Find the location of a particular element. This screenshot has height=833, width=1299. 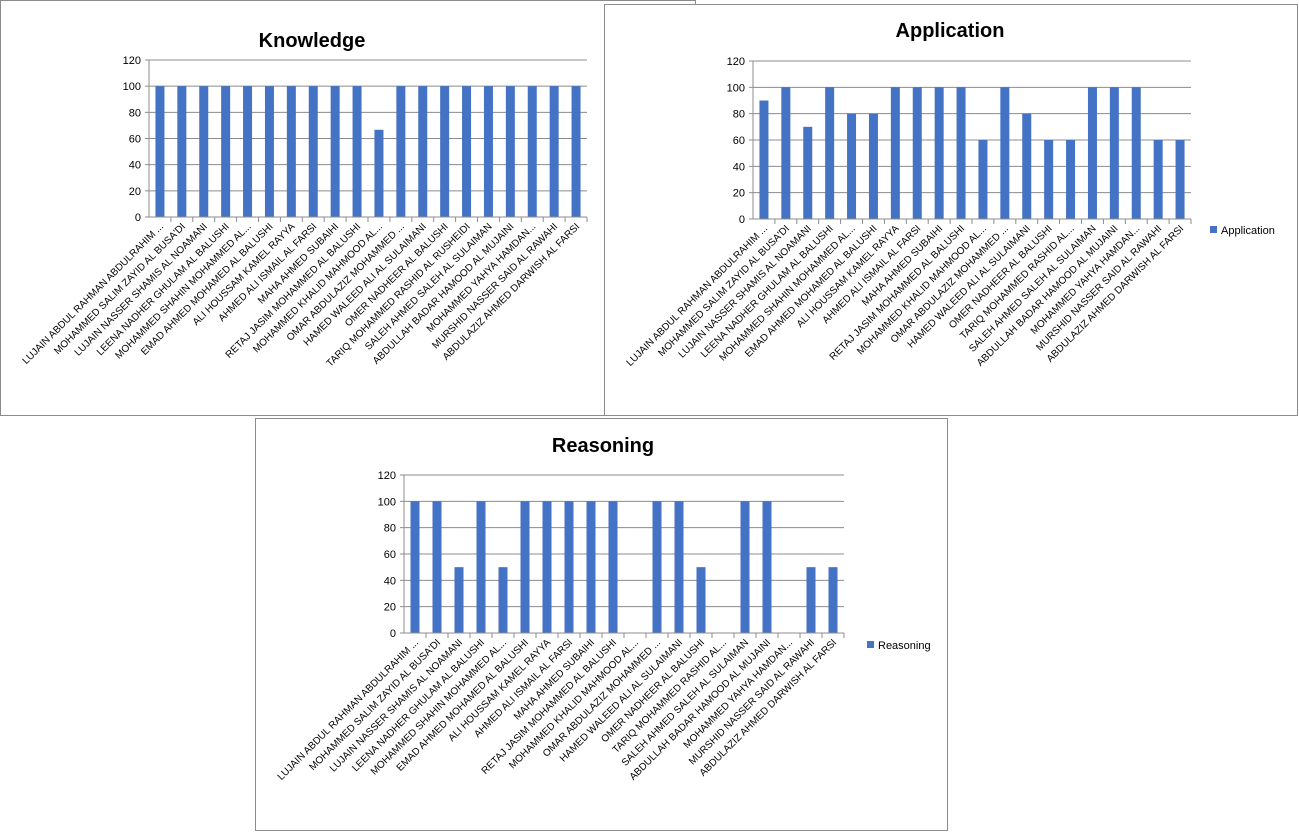

chart-title: Application is located at coordinates (950, 31).